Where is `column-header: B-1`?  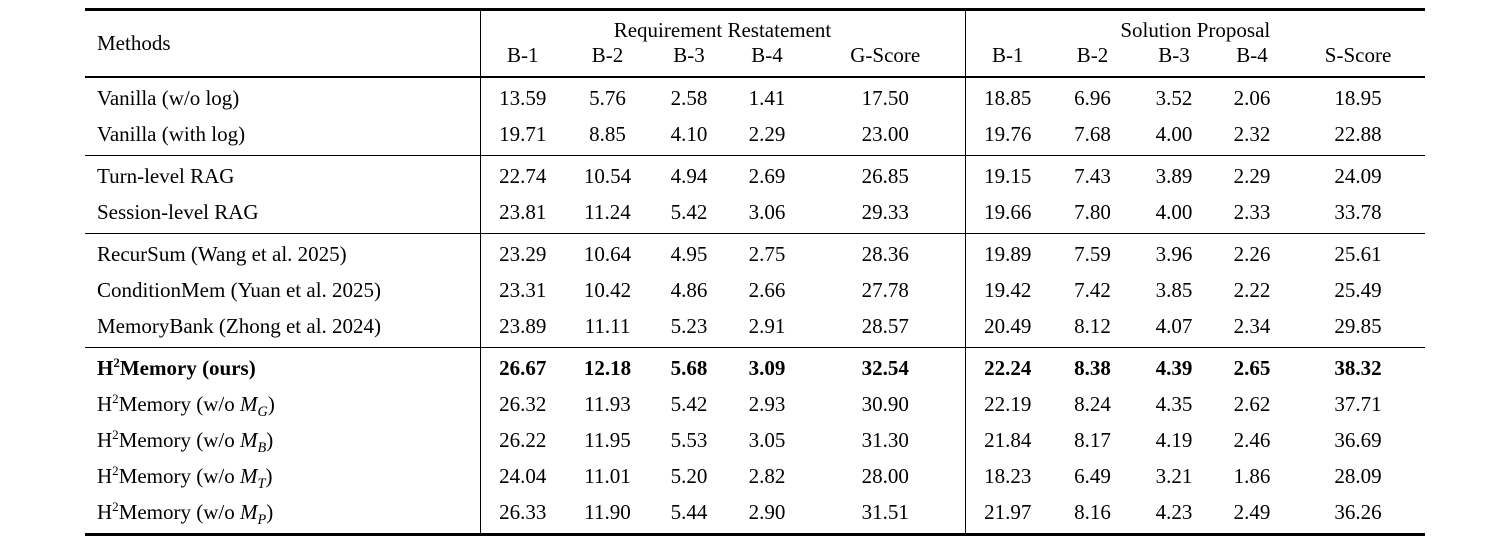 column-header: B-1 is located at coordinates (1007, 60).